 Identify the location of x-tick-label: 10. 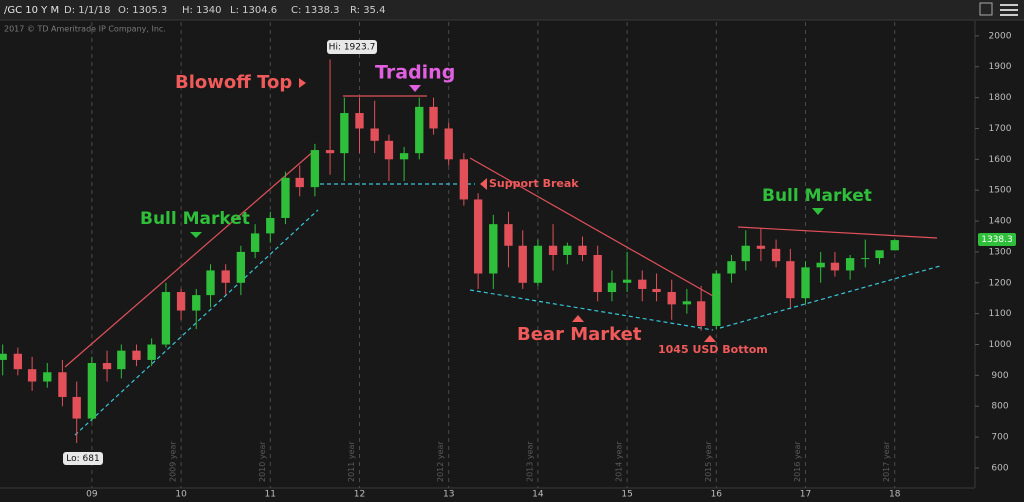
(181, 495).